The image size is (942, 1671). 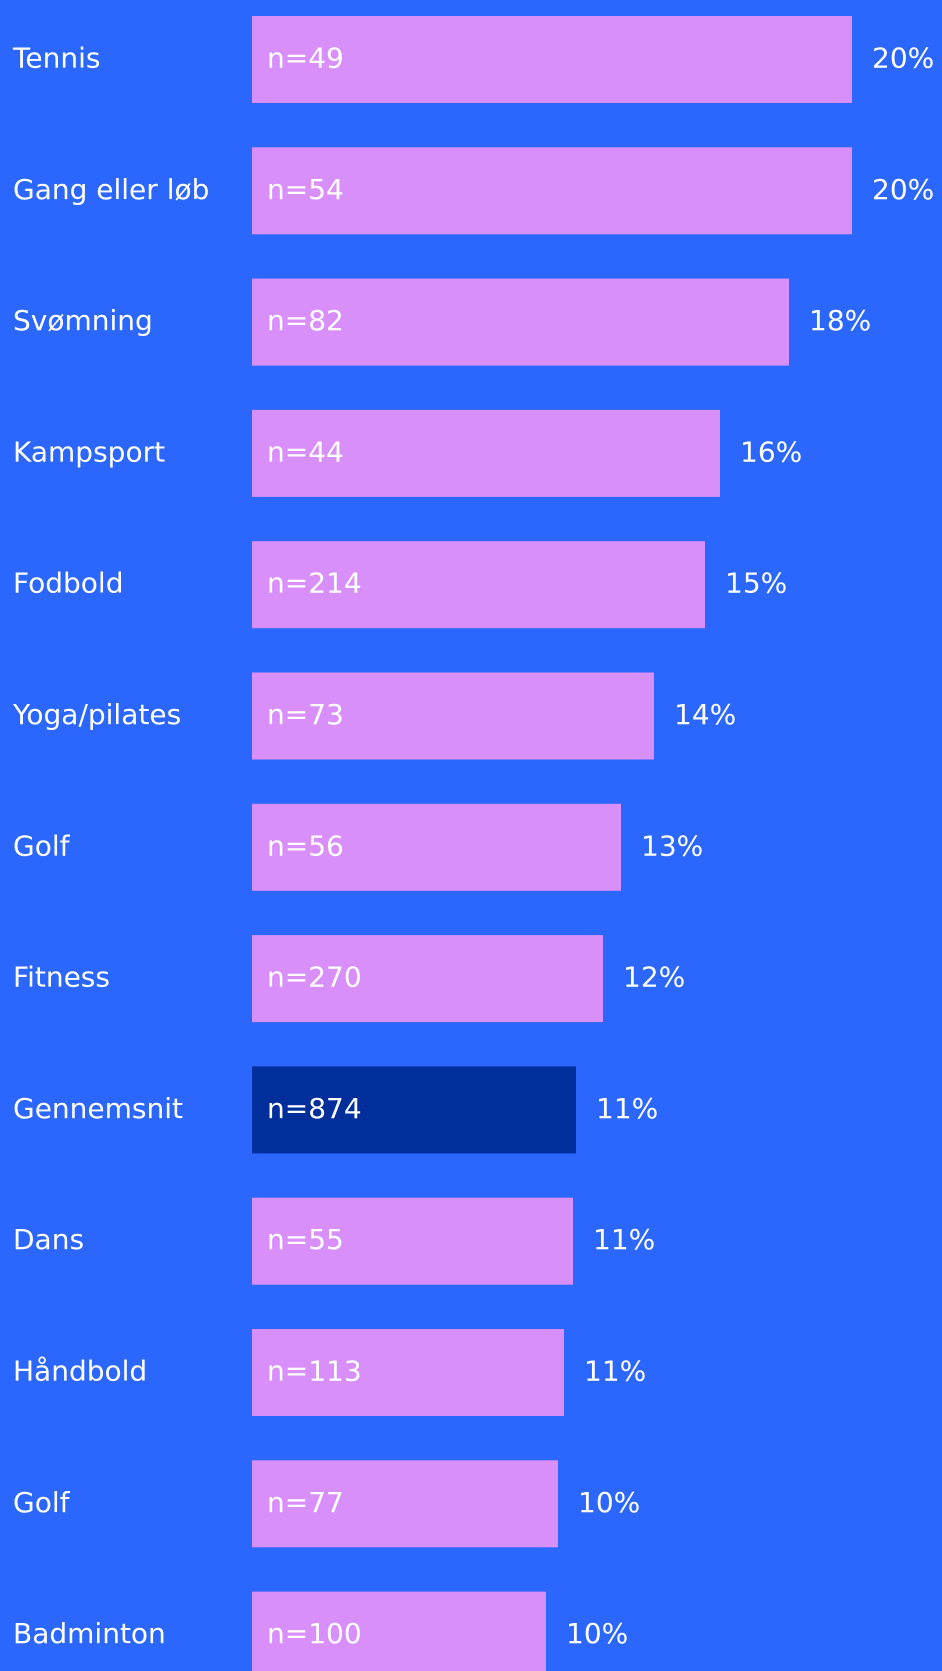 What do you see at coordinates (305, 845) in the screenshot?
I see `n-label: n=56` at bounding box center [305, 845].